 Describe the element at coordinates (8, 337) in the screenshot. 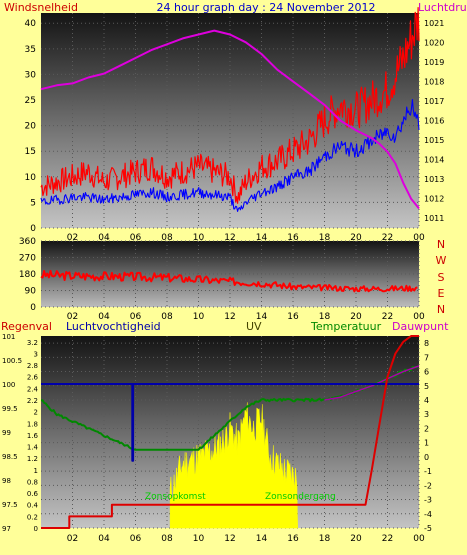

I see `humidity-y-tick-label: 101` at that location.